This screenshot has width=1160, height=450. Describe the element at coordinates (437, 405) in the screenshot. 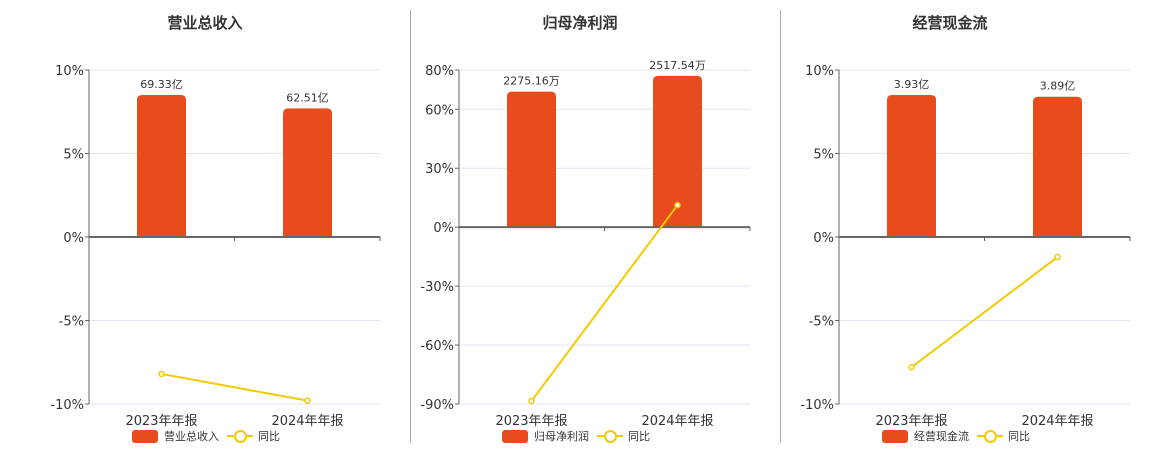

I see `y-tick-label: -90%` at that location.